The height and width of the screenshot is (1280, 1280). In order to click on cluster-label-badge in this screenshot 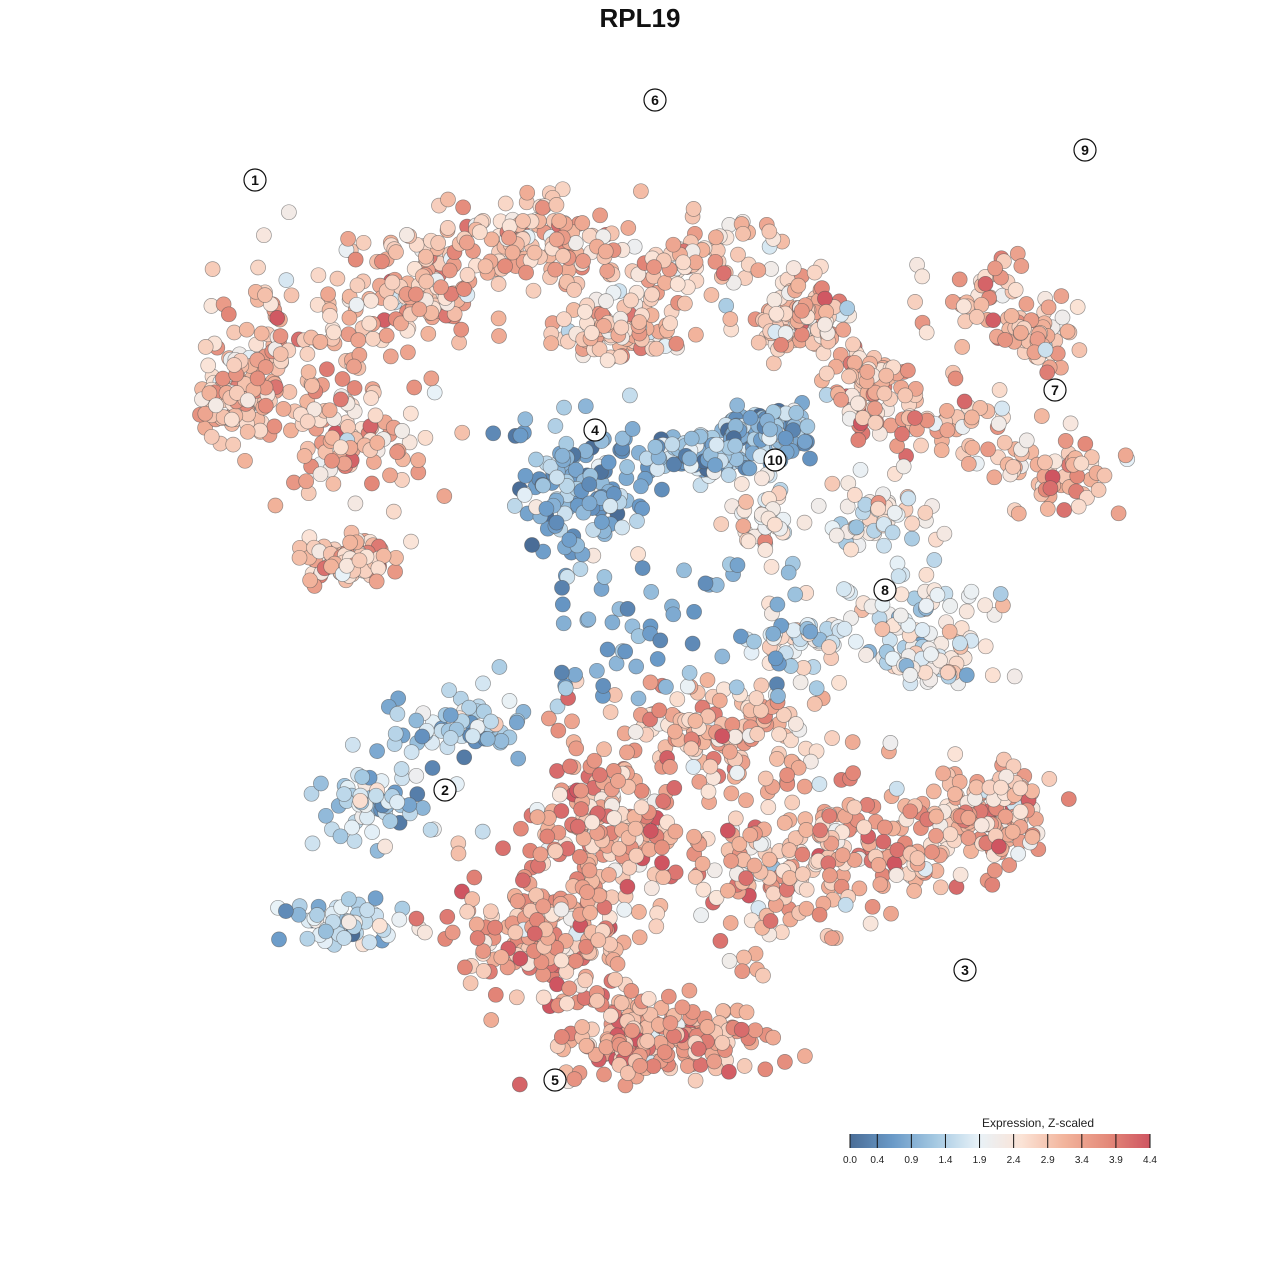, I will do `click(775, 460)`.